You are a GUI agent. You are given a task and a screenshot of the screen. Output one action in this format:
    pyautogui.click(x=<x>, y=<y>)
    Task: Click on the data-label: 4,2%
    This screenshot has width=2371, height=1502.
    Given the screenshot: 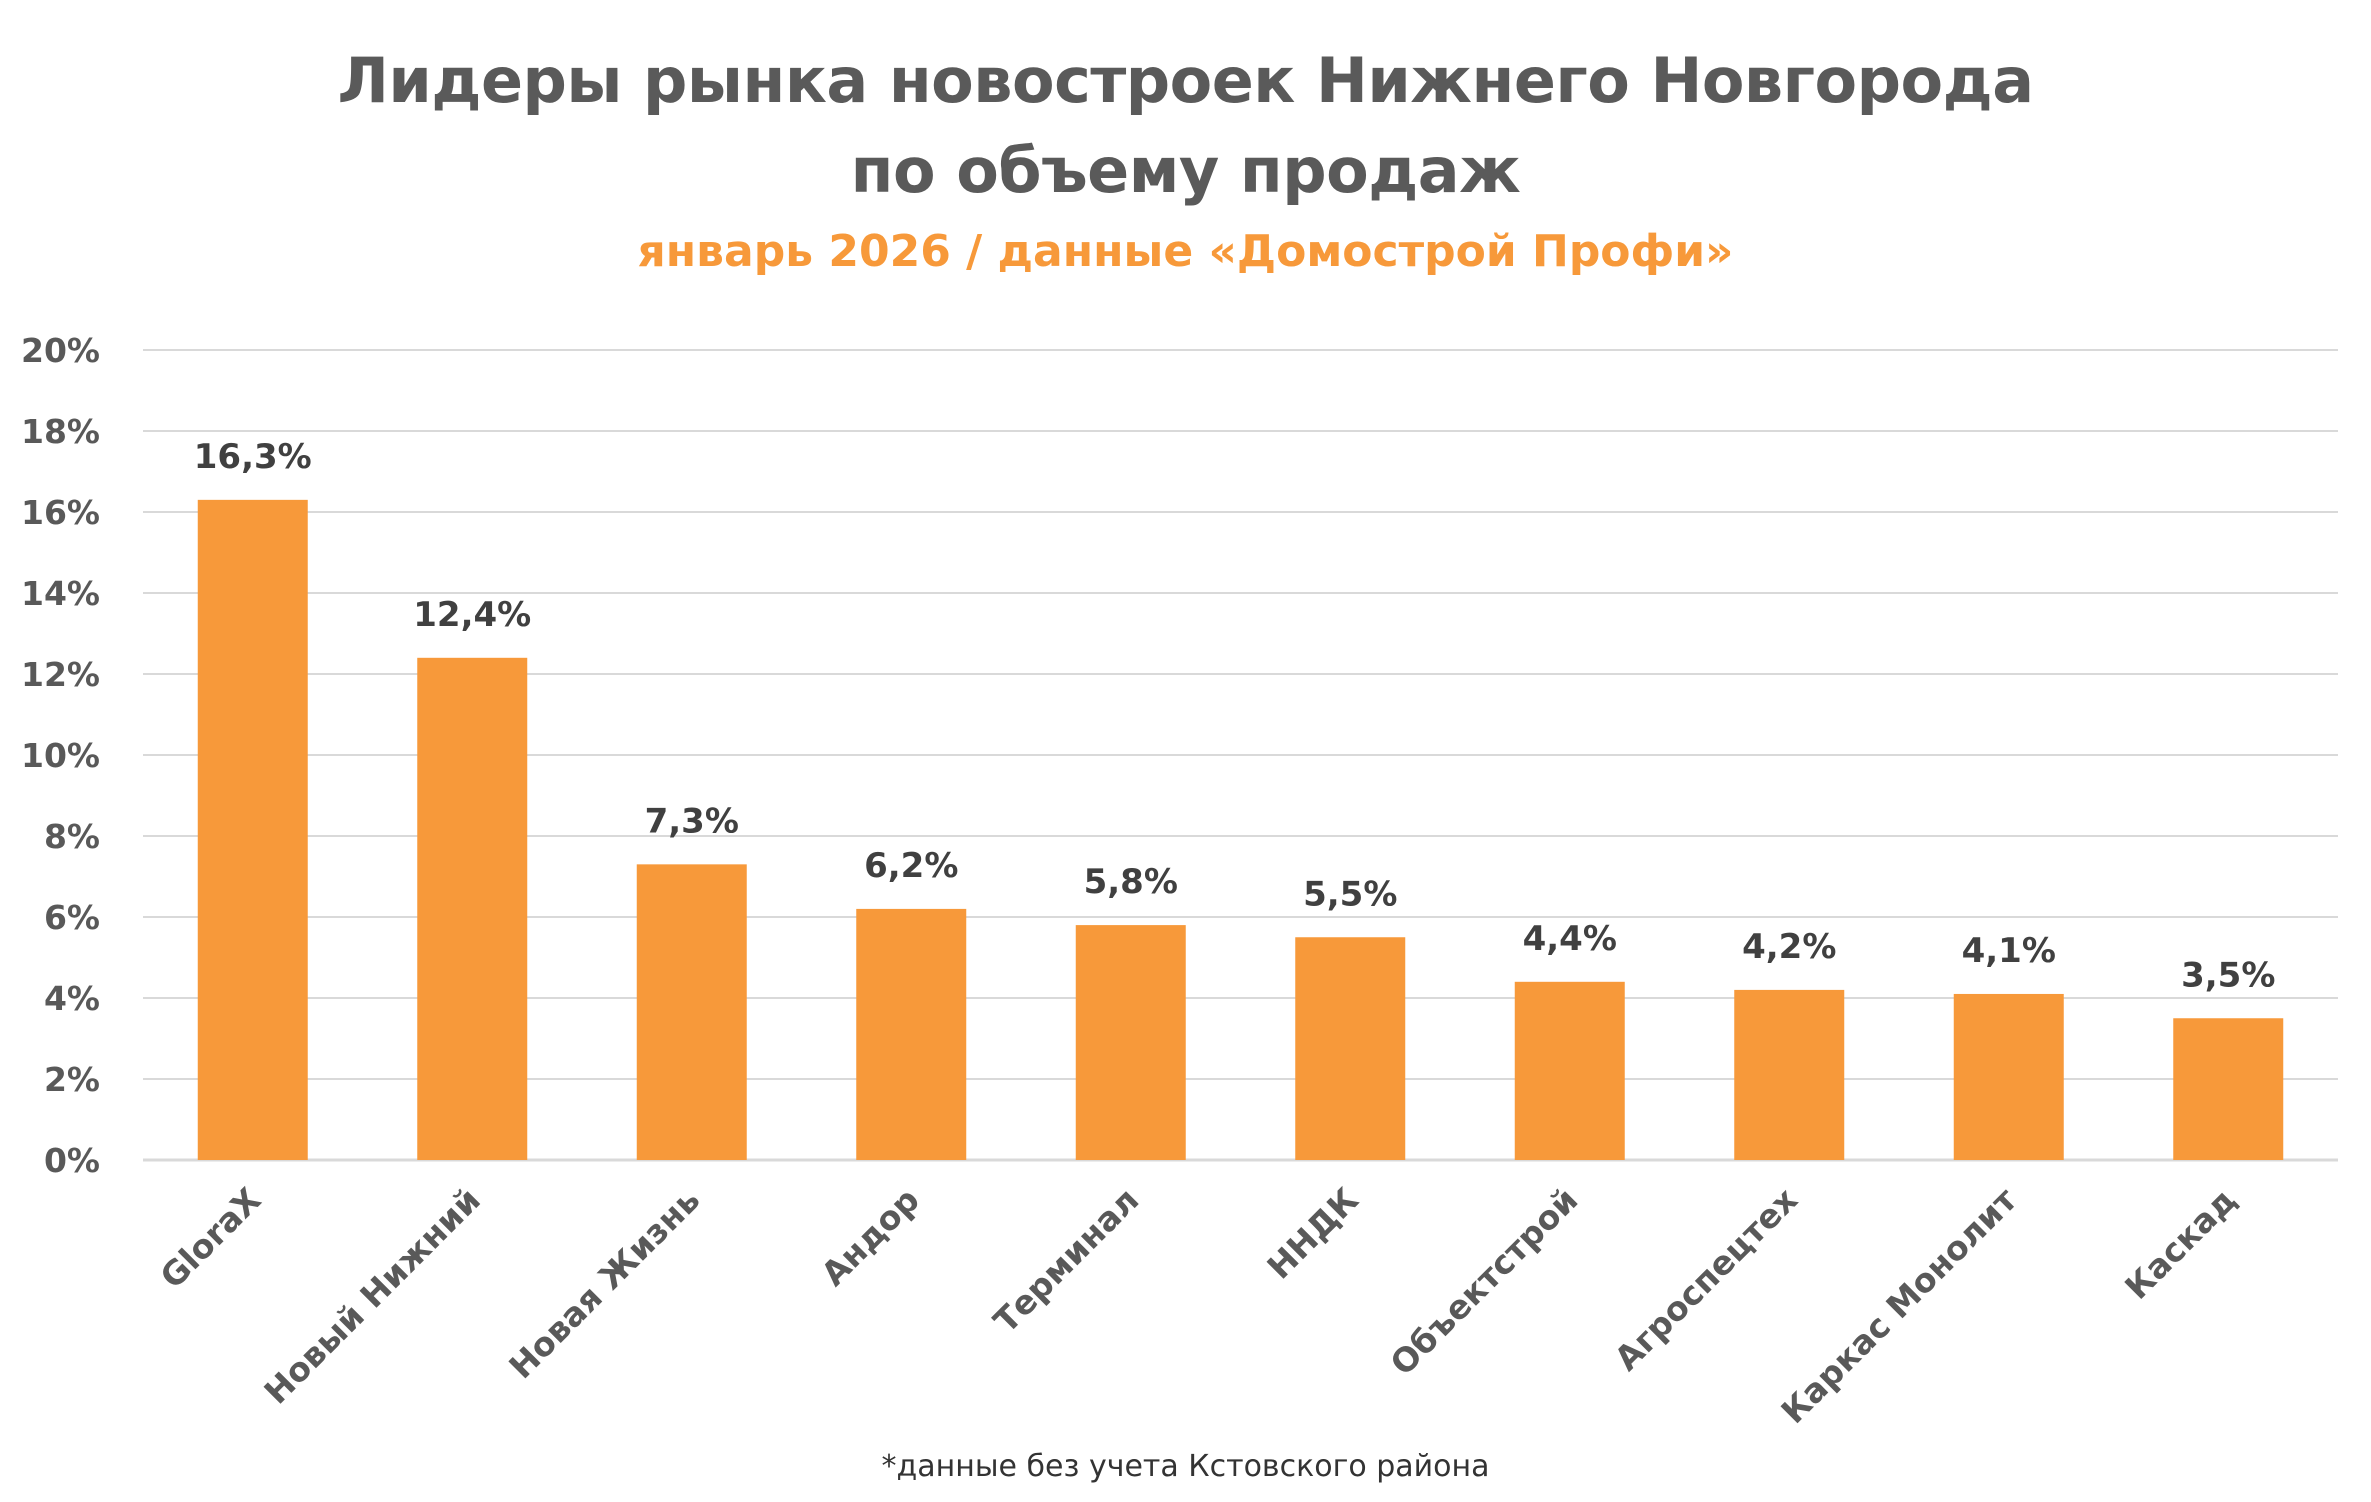 What is the action you would take?
    pyautogui.click(x=1789, y=947)
    